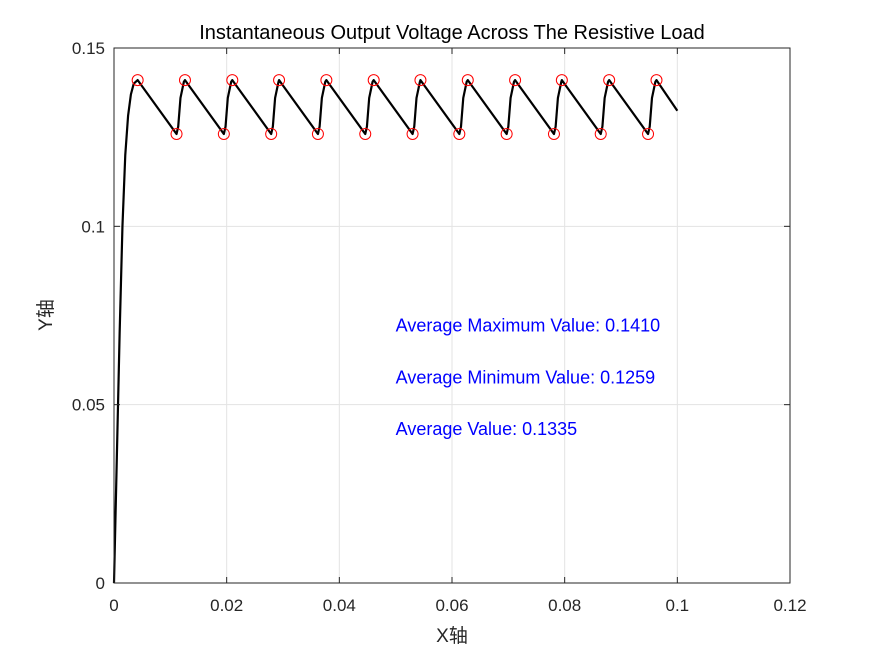 This screenshot has height=656, width=875. What do you see at coordinates (88, 48) in the screenshot?
I see `y-tick-label: 0.15` at bounding box center [88, 48].